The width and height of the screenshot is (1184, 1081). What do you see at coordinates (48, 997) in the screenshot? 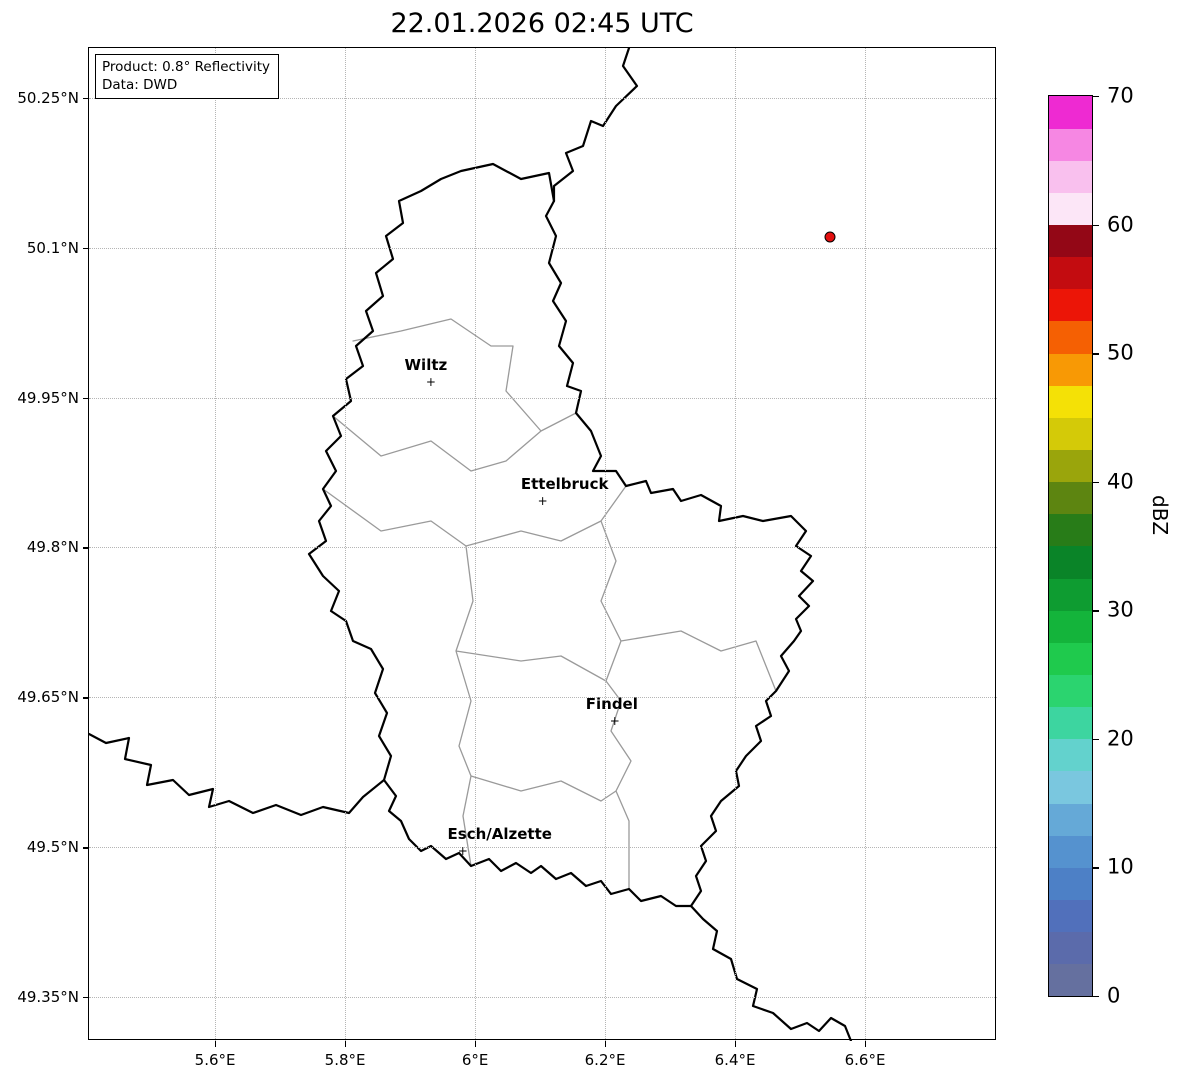
I see `y-axis-tick-label: 49.35°N` at bounding box center [48, 997].